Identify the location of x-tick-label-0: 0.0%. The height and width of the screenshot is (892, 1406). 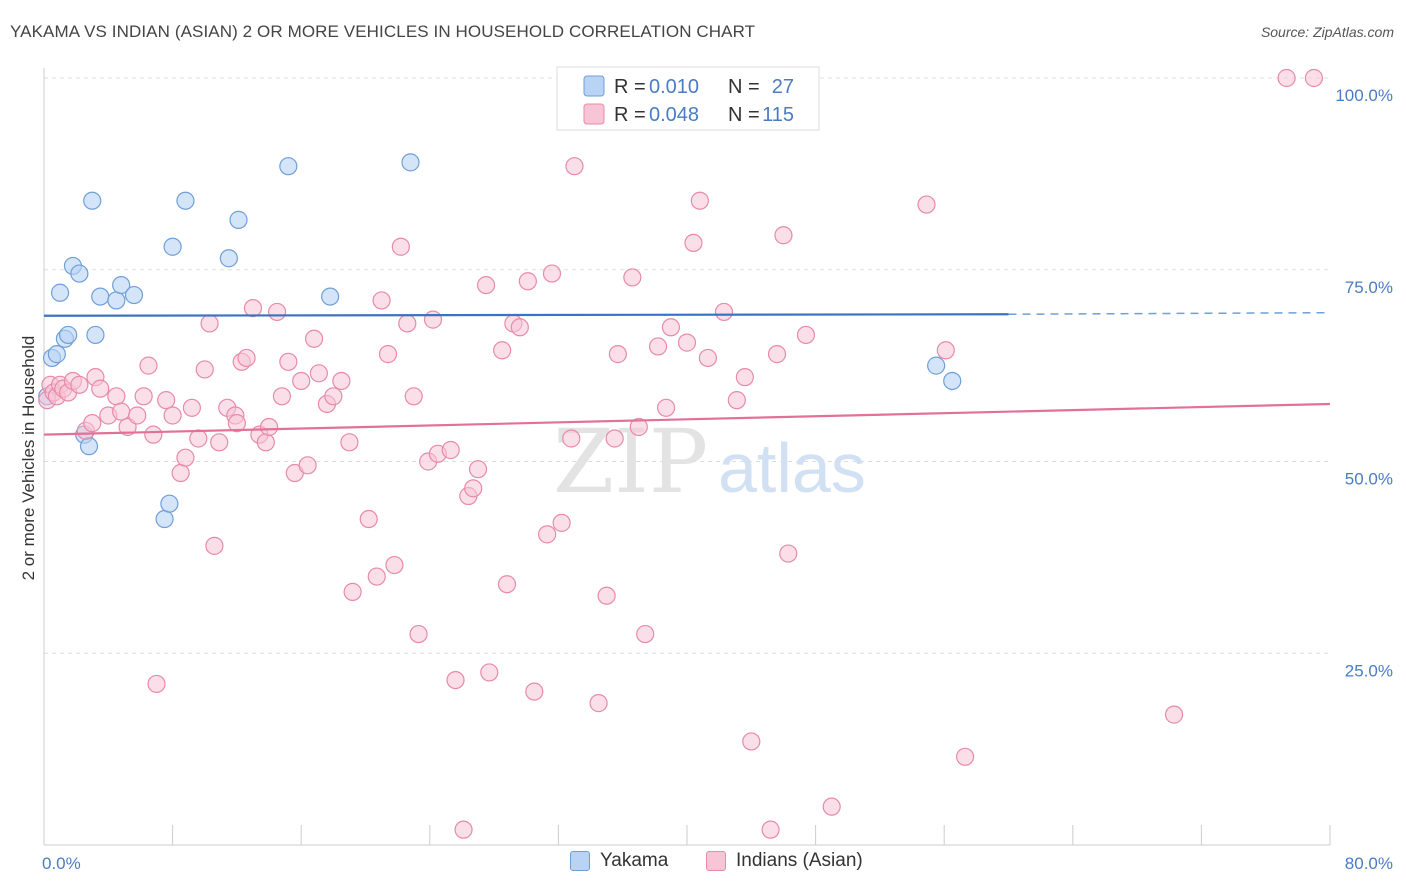
(61, 863).